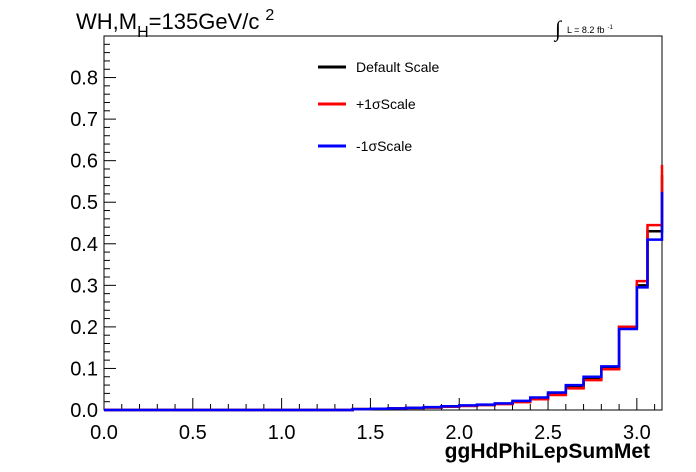  Describe the element at coordinates (84, 120) in the screenshot. I see `y-tick-label: 0.7` at that location.